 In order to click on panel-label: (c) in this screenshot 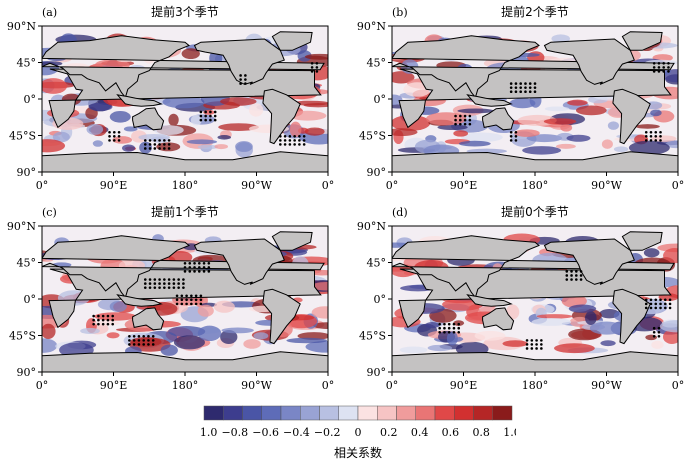, I will do `click(49, 212)`.